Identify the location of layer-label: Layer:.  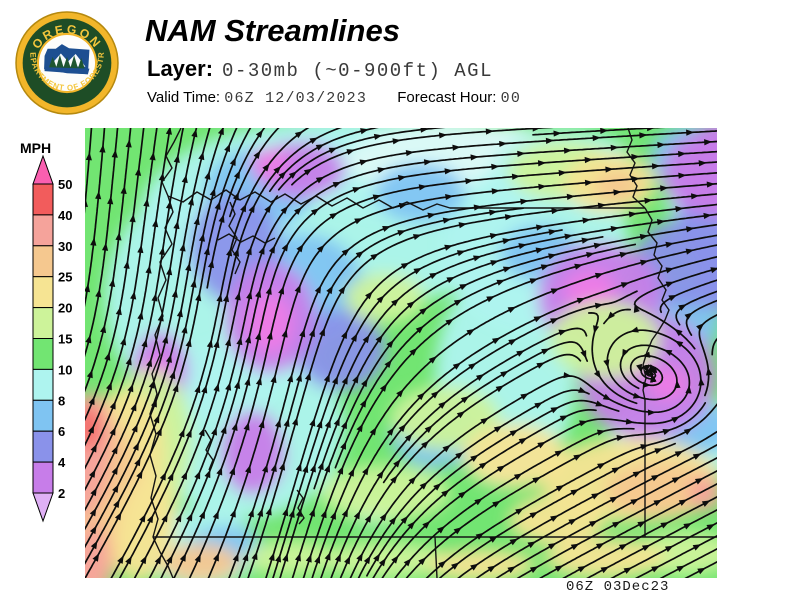
(180, 68).